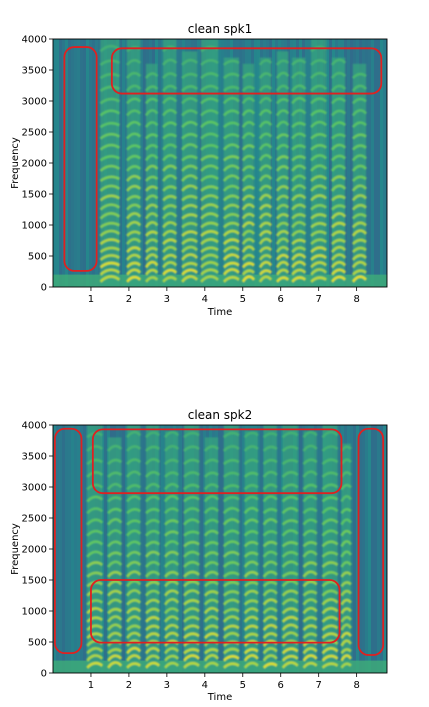  Describe the element at coordinates (15, 163) in the screenshot. I see `y-axis-label-1: Frequency` at that location.